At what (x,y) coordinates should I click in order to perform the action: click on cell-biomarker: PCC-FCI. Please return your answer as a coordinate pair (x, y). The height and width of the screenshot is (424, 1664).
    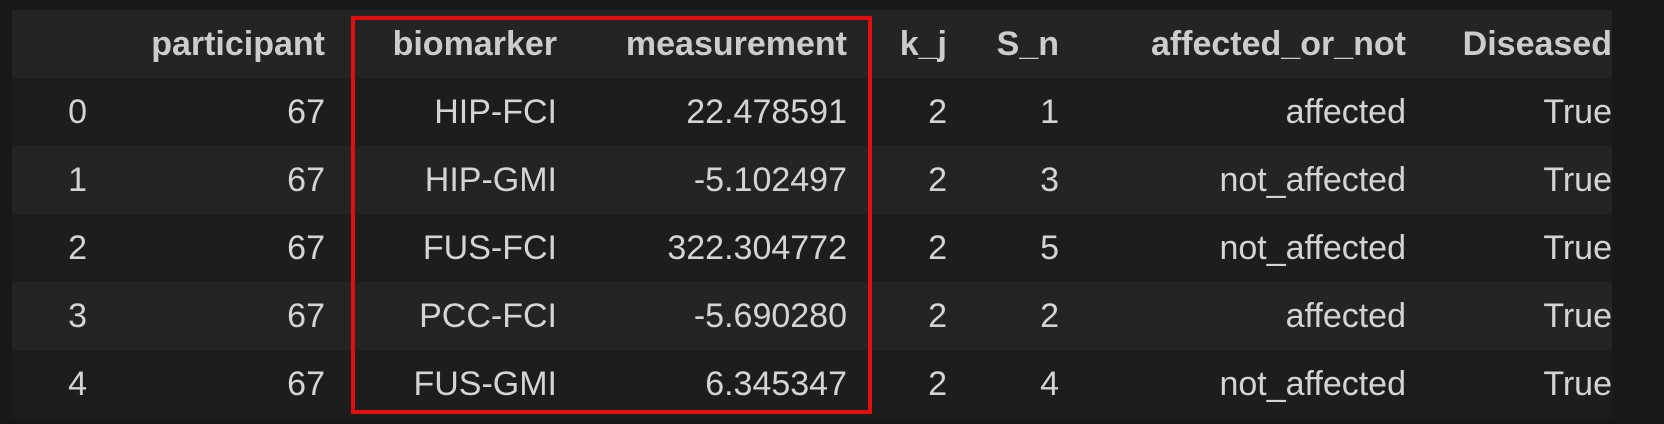
    Looking at the image, I should click on (488, 315).